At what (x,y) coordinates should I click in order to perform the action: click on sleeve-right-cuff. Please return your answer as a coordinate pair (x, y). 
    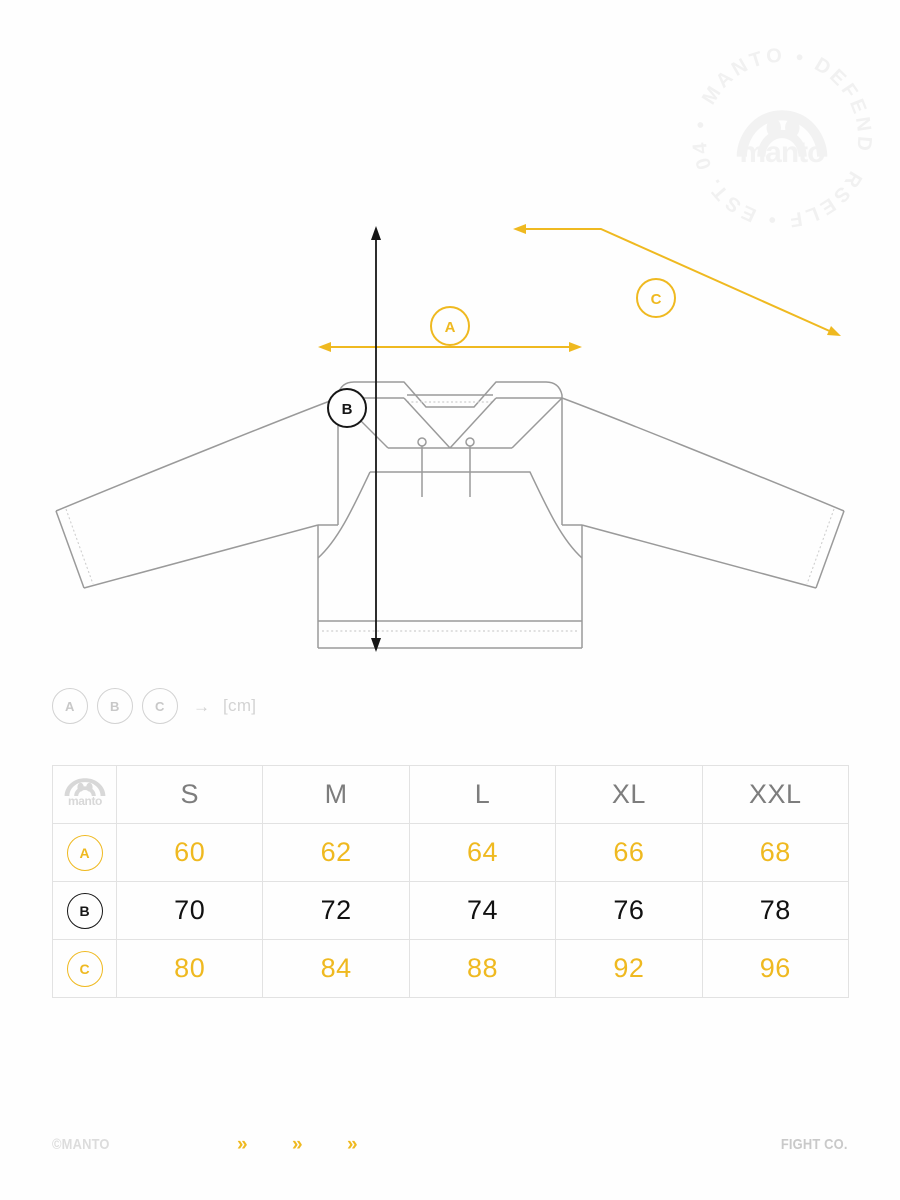
    Looking at the image, I should click on (830, 549).